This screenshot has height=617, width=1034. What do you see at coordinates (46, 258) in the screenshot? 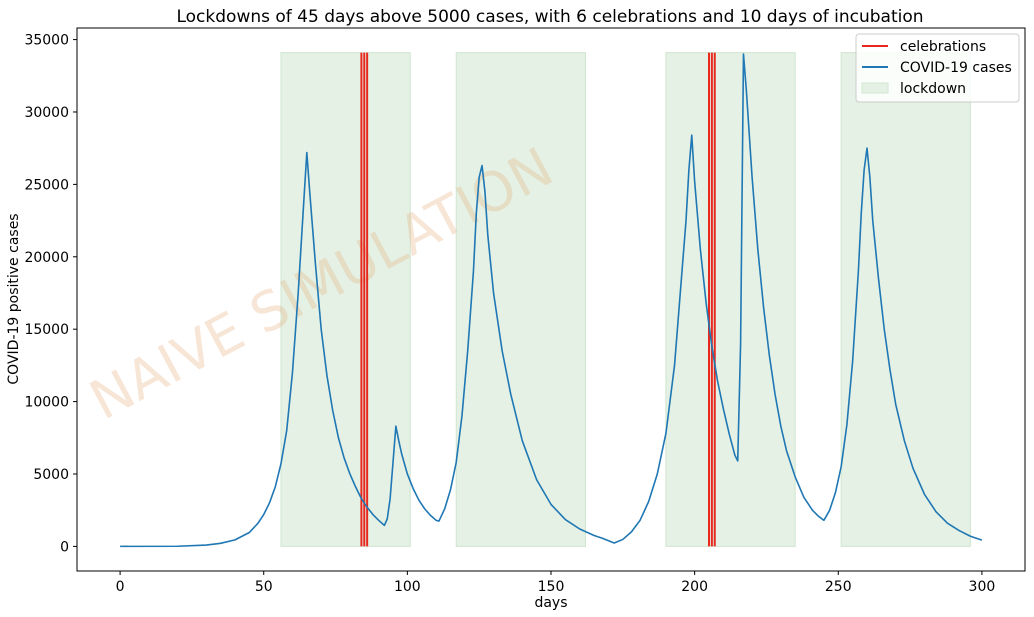
I see `y-tick-label: 20000` at bounding box center [46, 258].